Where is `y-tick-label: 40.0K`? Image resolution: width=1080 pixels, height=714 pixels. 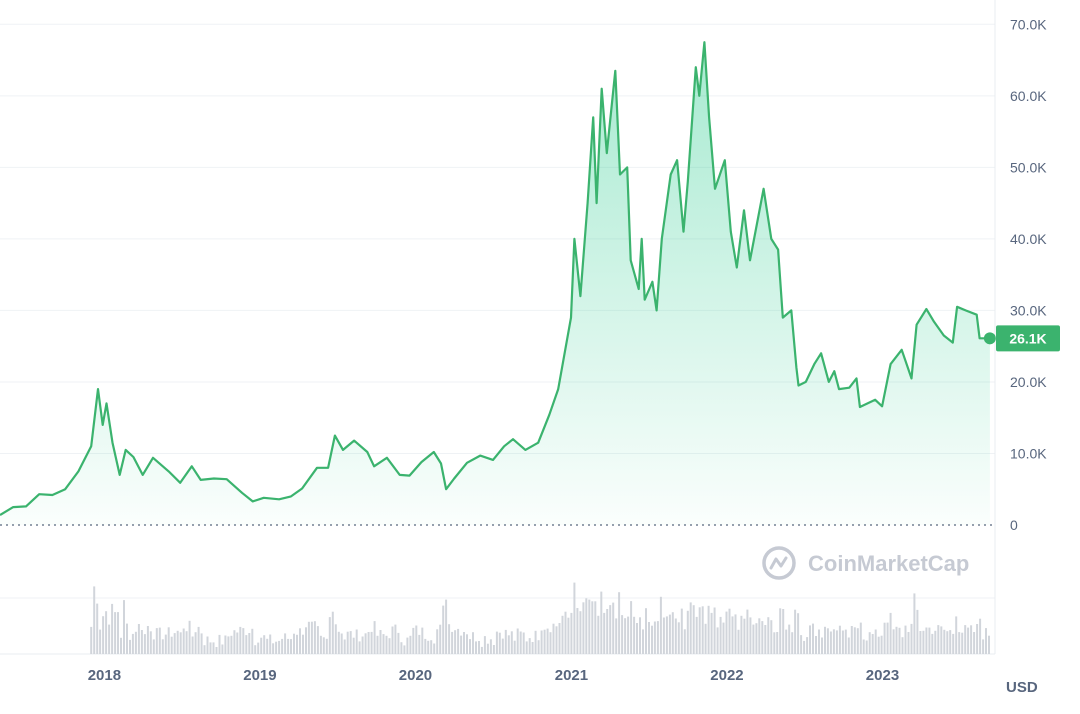
y-tick-label: 40.0K is located at coordinates (1028, 239).